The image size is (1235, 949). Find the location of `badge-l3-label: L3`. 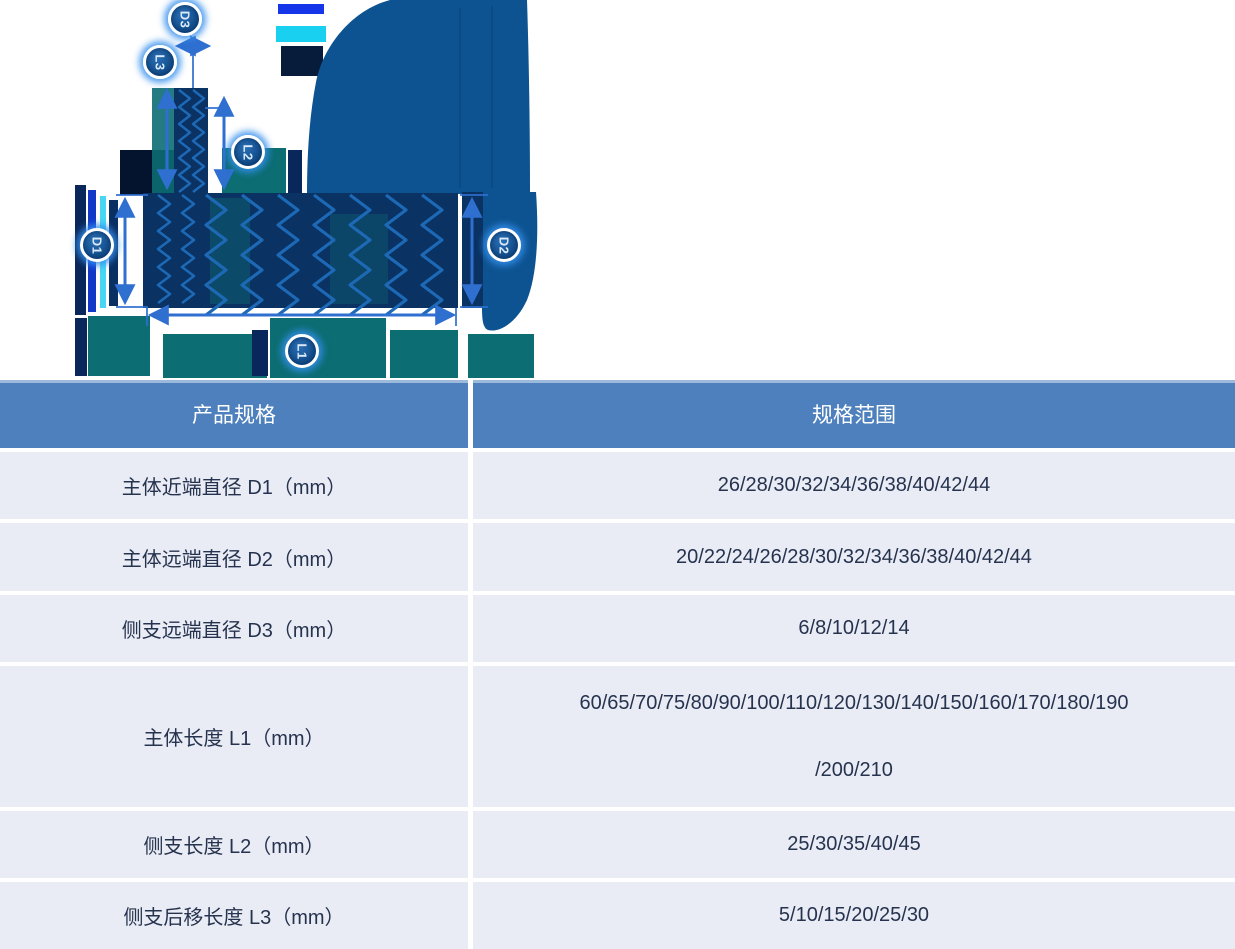

badge-l3-label: L3 is located at coordinates (160, 62).